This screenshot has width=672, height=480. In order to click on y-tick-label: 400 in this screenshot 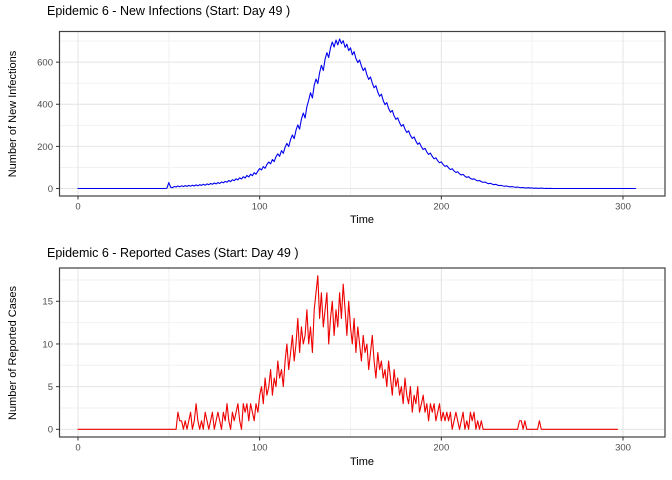, I will do `click(45, 105)`.